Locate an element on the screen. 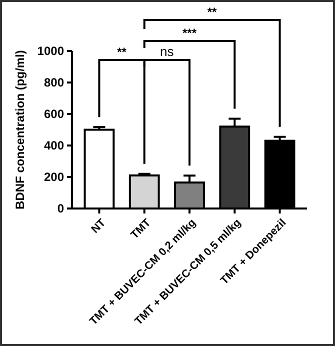 This screenshot has width=335, height=346. y-axis-title: BDNF concentration (pg/ml) is located at coordinates (20, 130).